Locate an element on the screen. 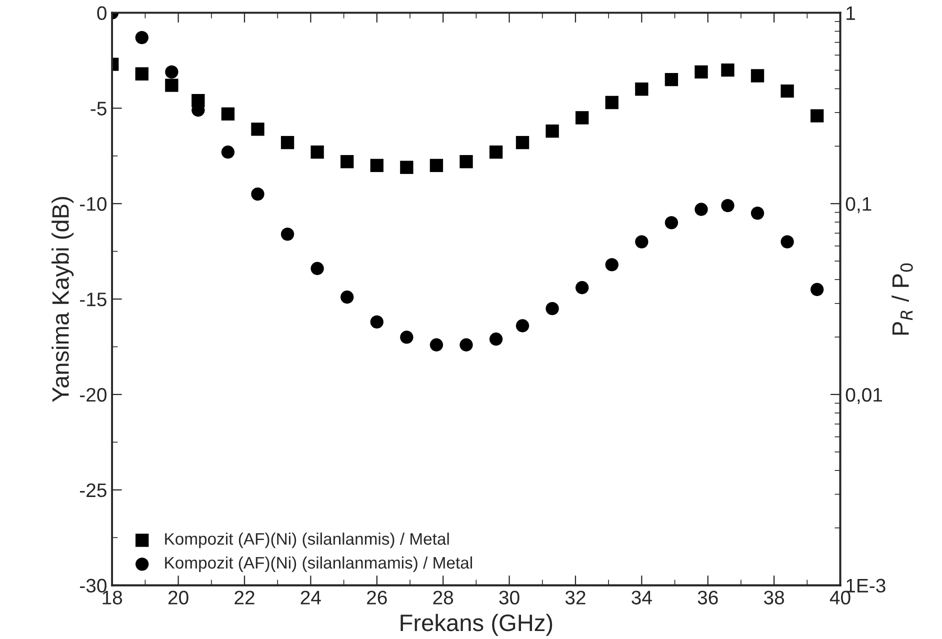 Image resolution: width=942 pixels, height=639 pixels. x-tick-label: 24 is located at coordinates (310, 597).